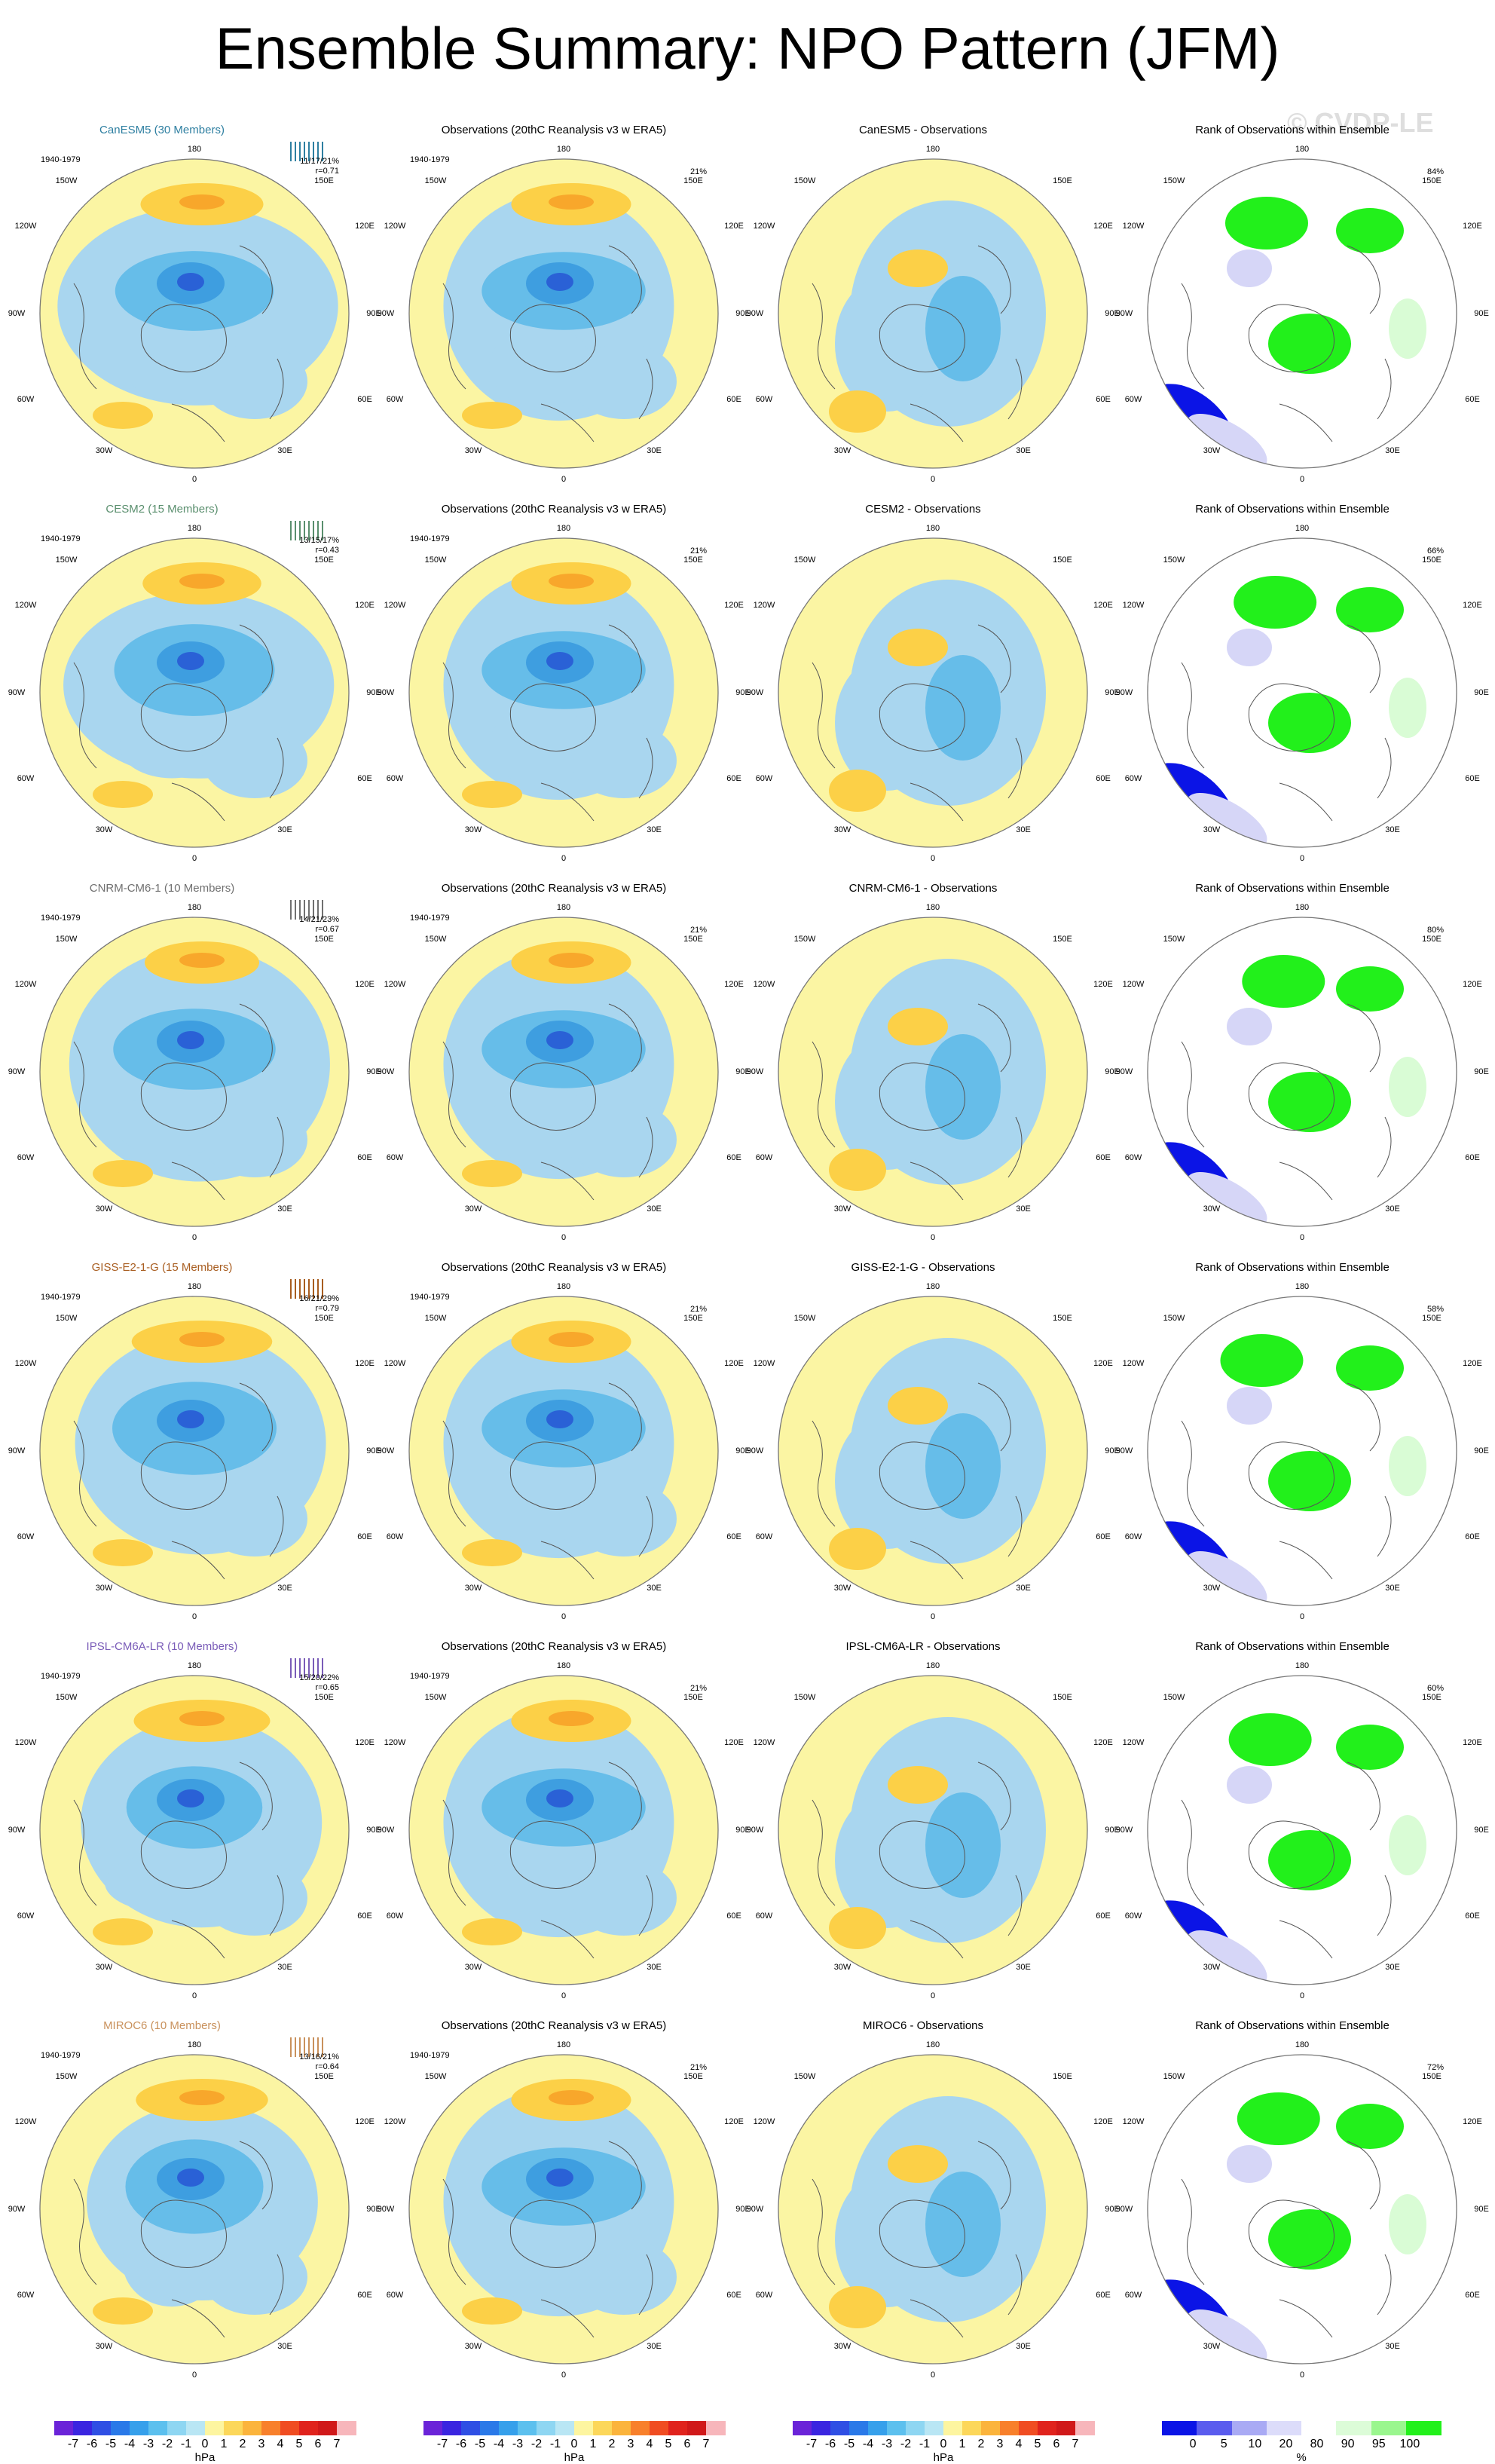 Image resolution: width=1495 pixels, height=2464 pixels. What do you see at coordinates (1286, 2444) in the screenshot?
I see `colorbar-tick: 20` at bounding box center [1286, 2444].